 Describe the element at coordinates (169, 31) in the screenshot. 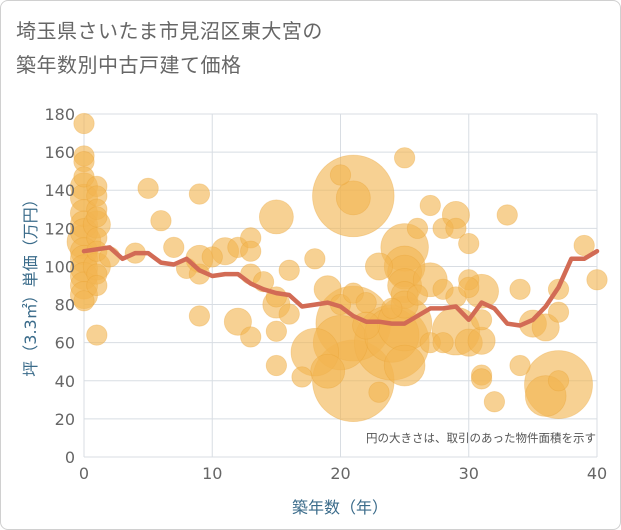

I see `chart-title-line-1: 埼玉県さいたま市見沼区東大宮の` at that location.